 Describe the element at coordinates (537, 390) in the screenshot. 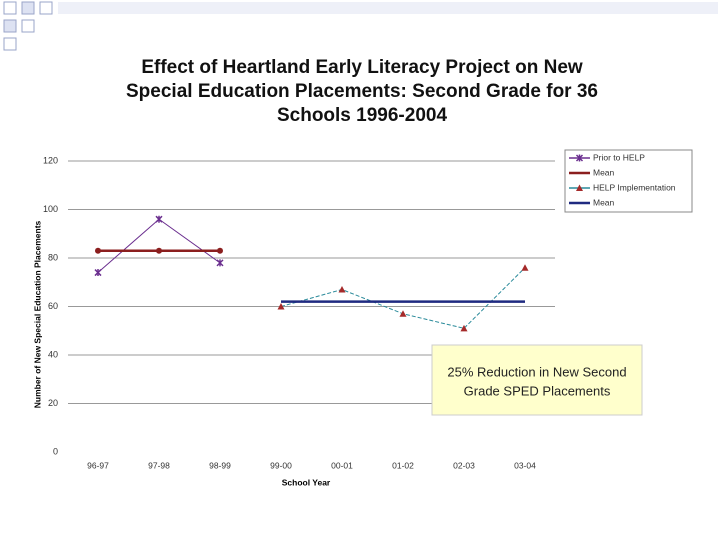

I see `annotation-text: Grade SPED Placements` at that location.